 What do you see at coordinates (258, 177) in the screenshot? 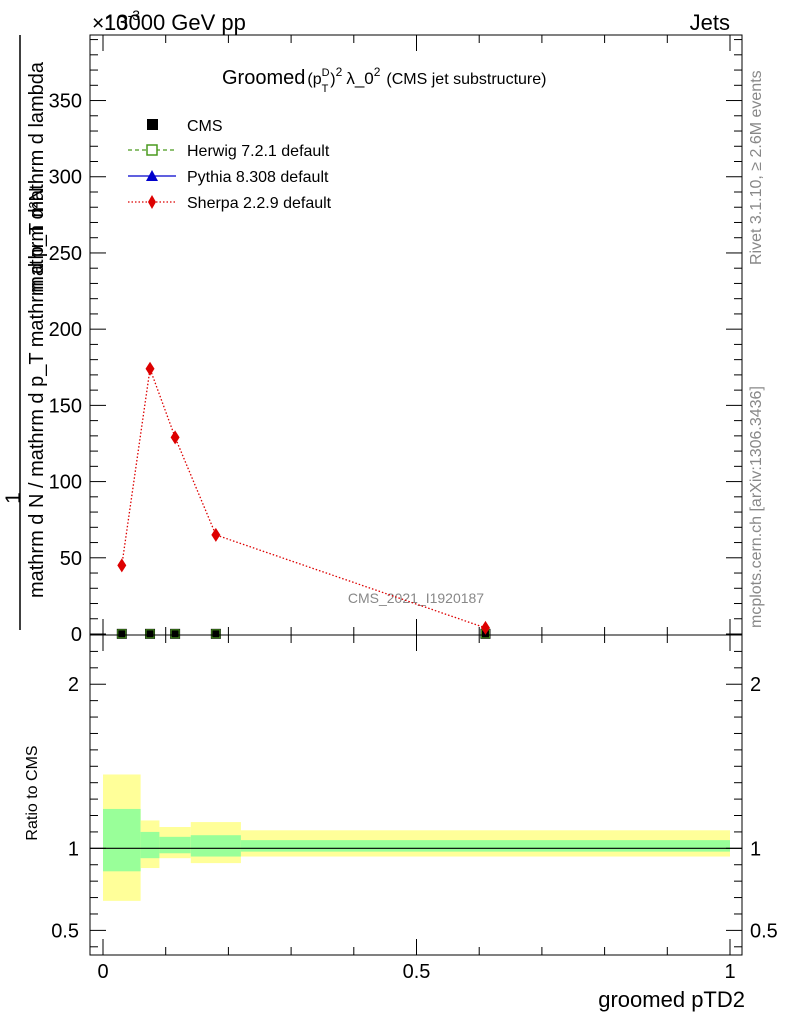
I see `legend-label: Pythia 8.308 default` at bounding box center [258, 177].